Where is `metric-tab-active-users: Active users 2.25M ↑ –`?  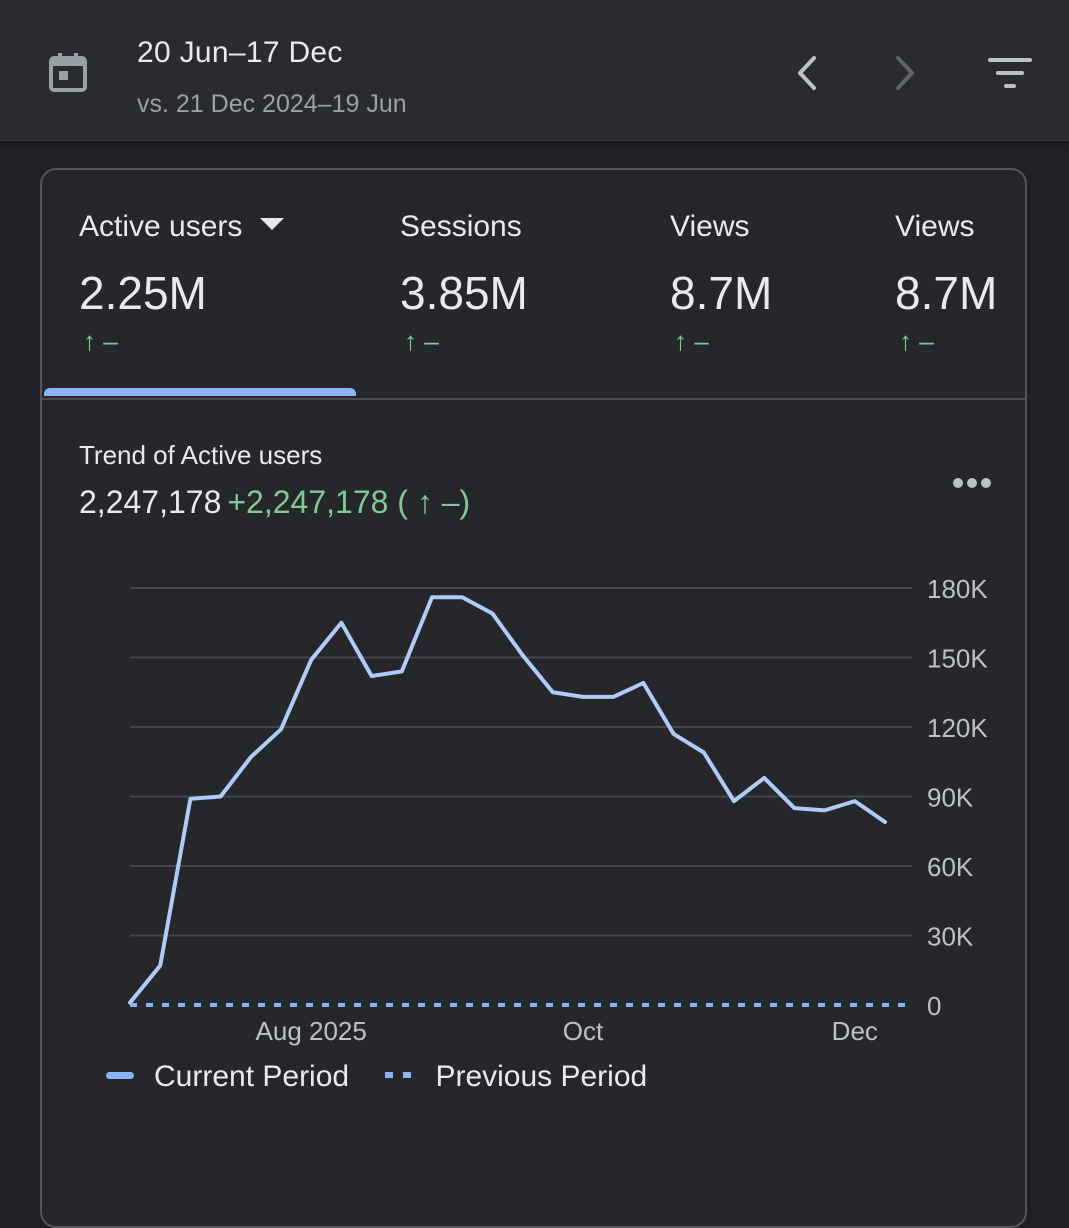 metric-tab-active-users: Active users 2.25M ↑ – is located at coordinates (229, 283).